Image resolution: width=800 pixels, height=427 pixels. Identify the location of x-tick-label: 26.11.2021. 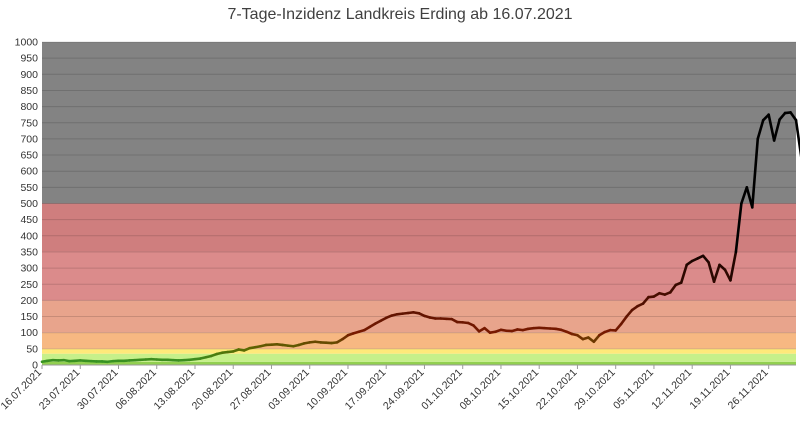
(748, 389).